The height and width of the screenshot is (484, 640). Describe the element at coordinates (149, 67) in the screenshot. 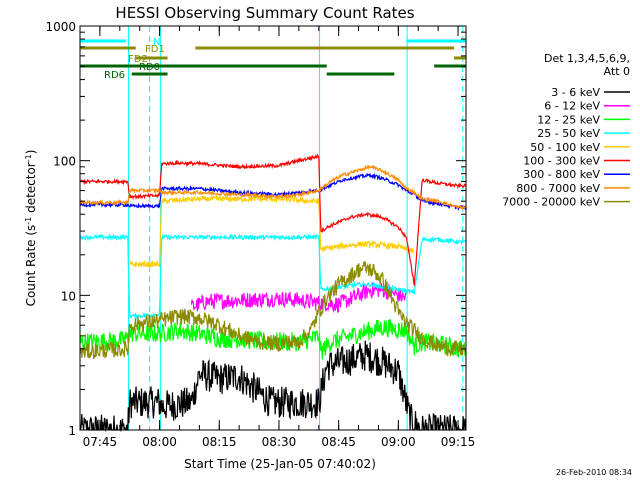

I see `flag-label-rd0: RD0` at that location.